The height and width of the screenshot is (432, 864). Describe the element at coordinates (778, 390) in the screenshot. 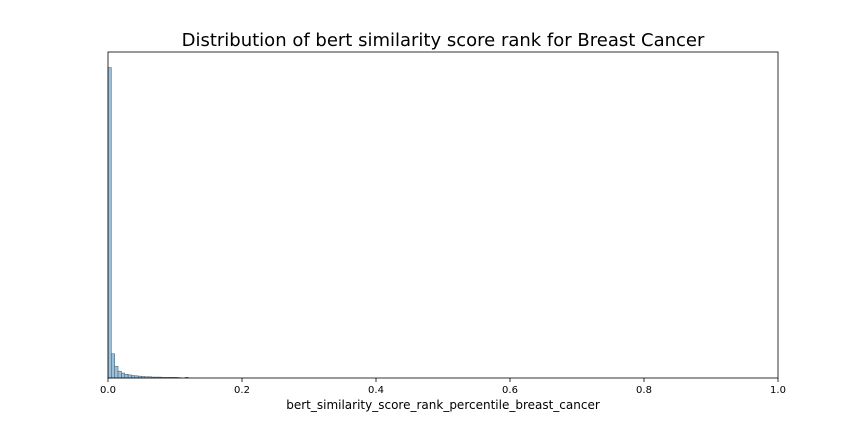

I see `x-tick-label: 1.0` at that location.